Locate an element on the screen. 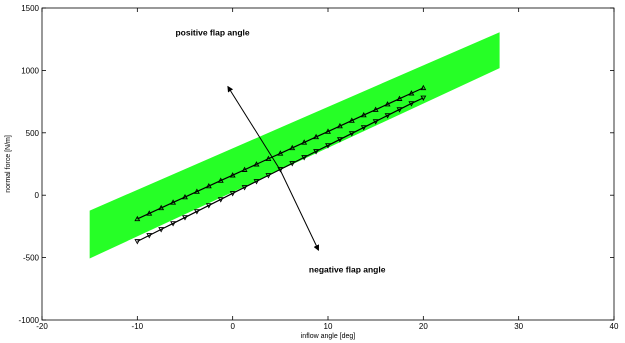  x-tick-label: 0 is located at coordinates (232, 326).